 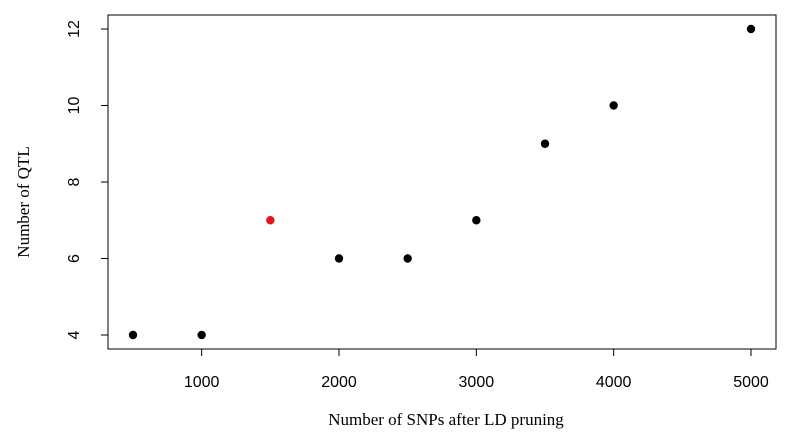 What do you see at coordinates (476, 370) in the screenshot?
I see `x-axis: 1000 2000 3000 4000 5000` at bounding box center [476, 370].